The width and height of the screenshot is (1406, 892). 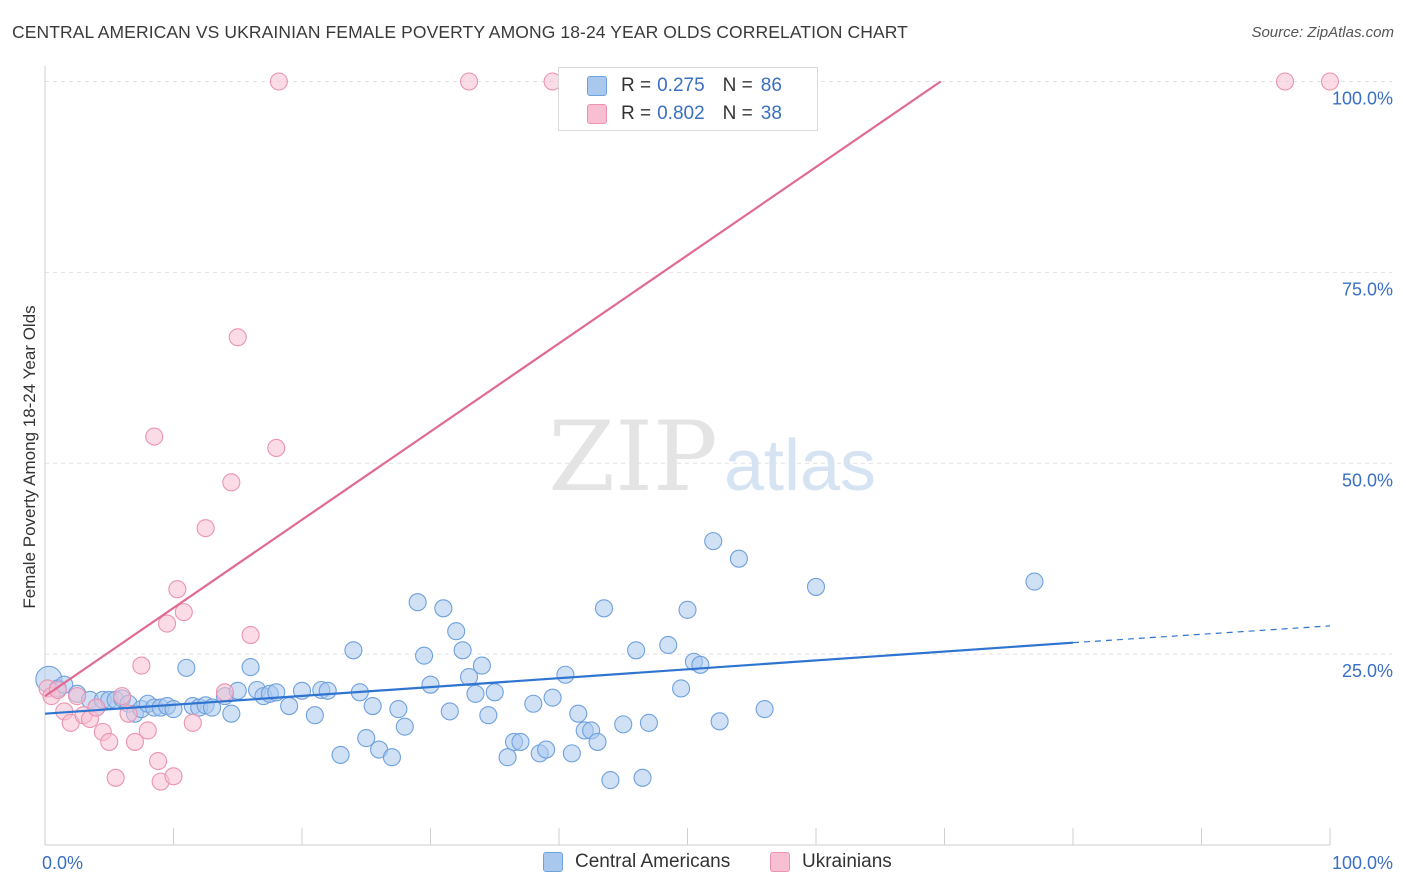 What do you see at coordinates (771, 85) in the screenshot?
I see `legend-n-value: 86` at bounding box center [771, 85].